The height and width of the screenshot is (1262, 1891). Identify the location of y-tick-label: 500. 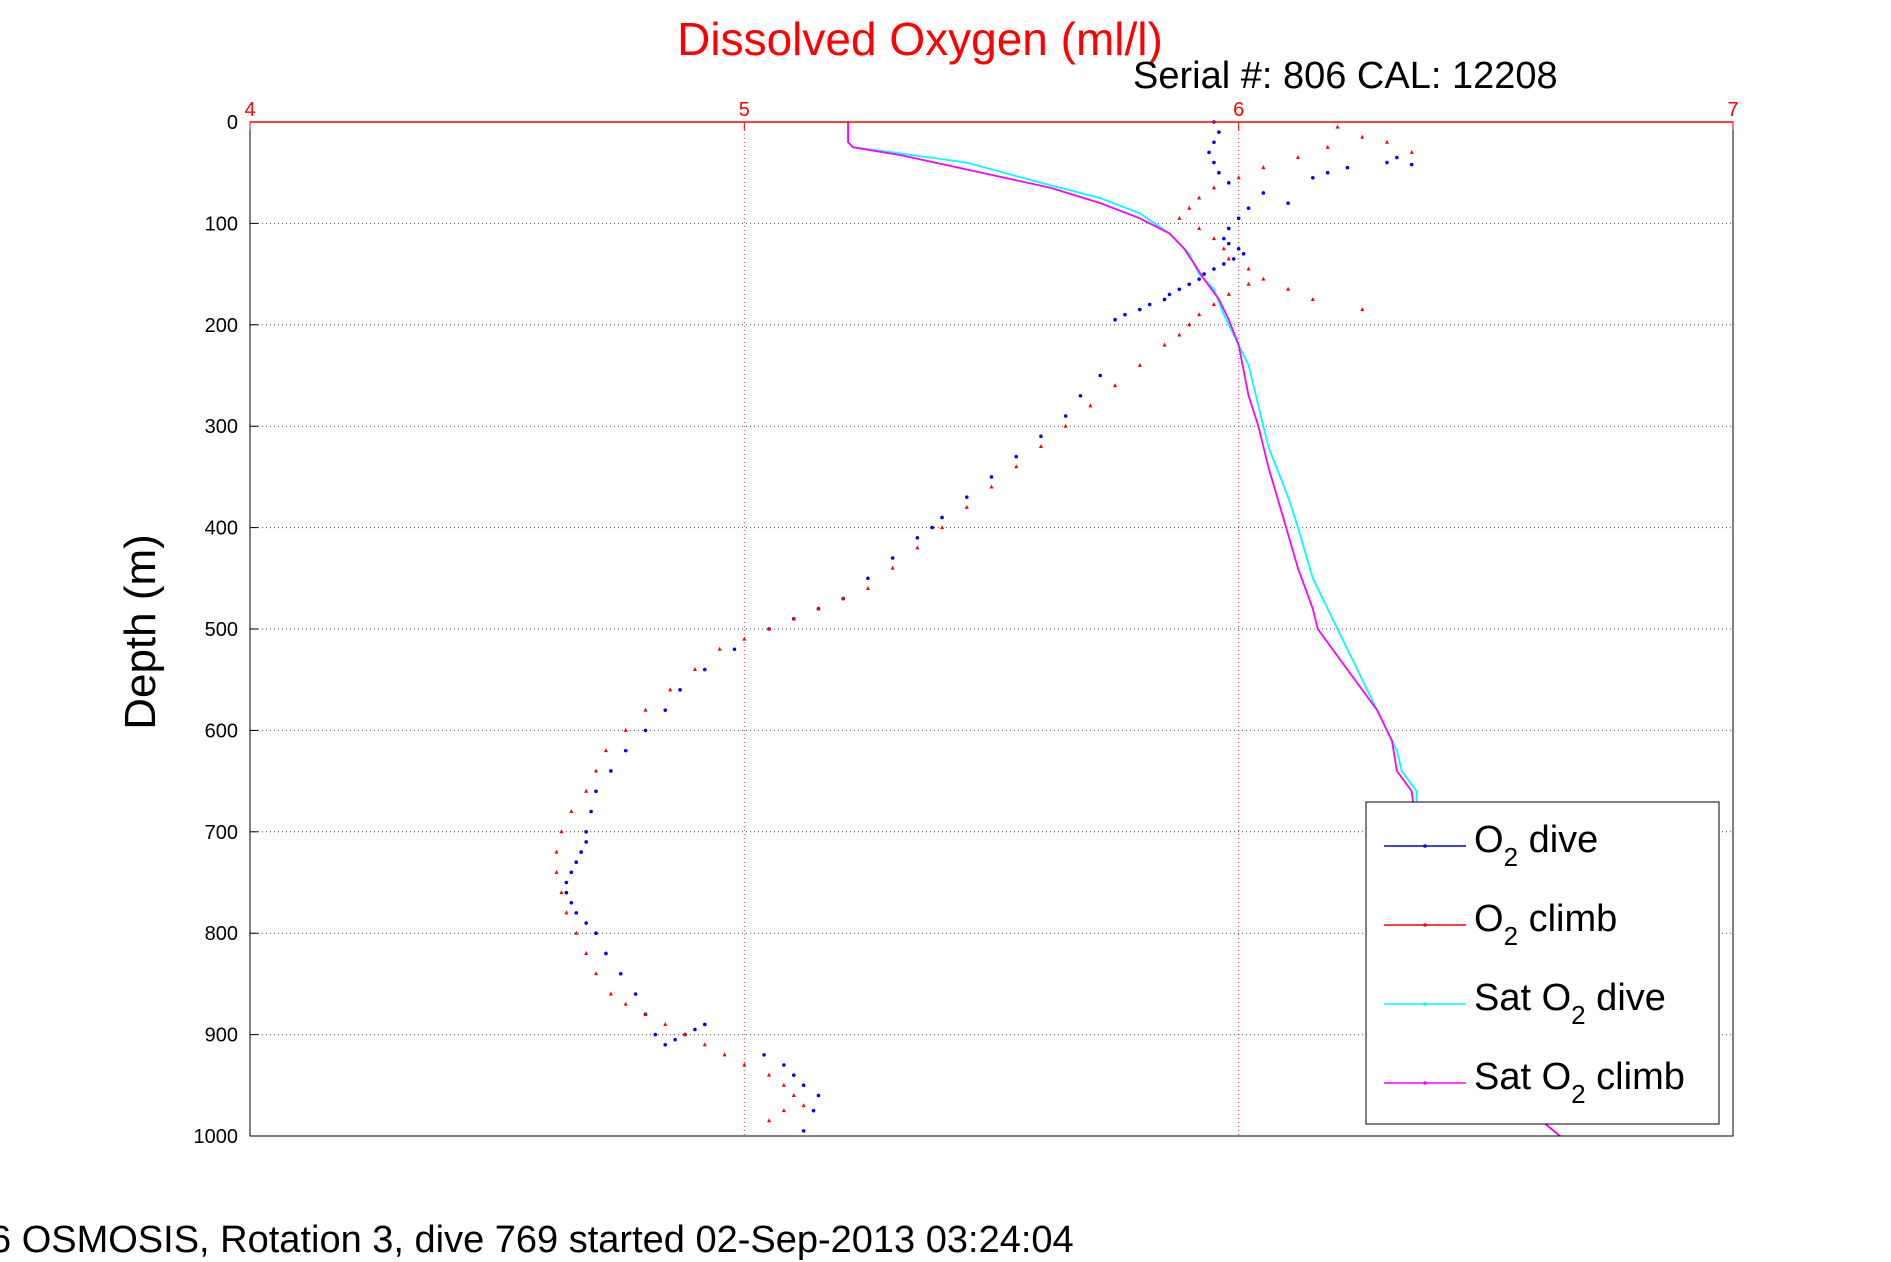
(221, 630).